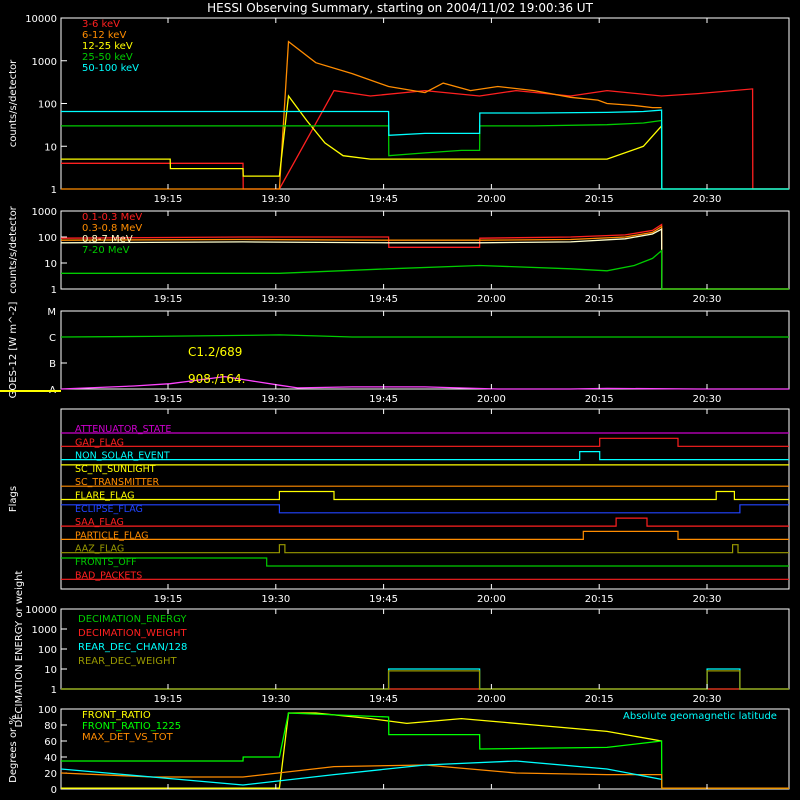 Image resolution: width=800 pixels, height=800 pixels. I want to click on legend-entry: FRONT_RATIO_1225, so click(131, 726).